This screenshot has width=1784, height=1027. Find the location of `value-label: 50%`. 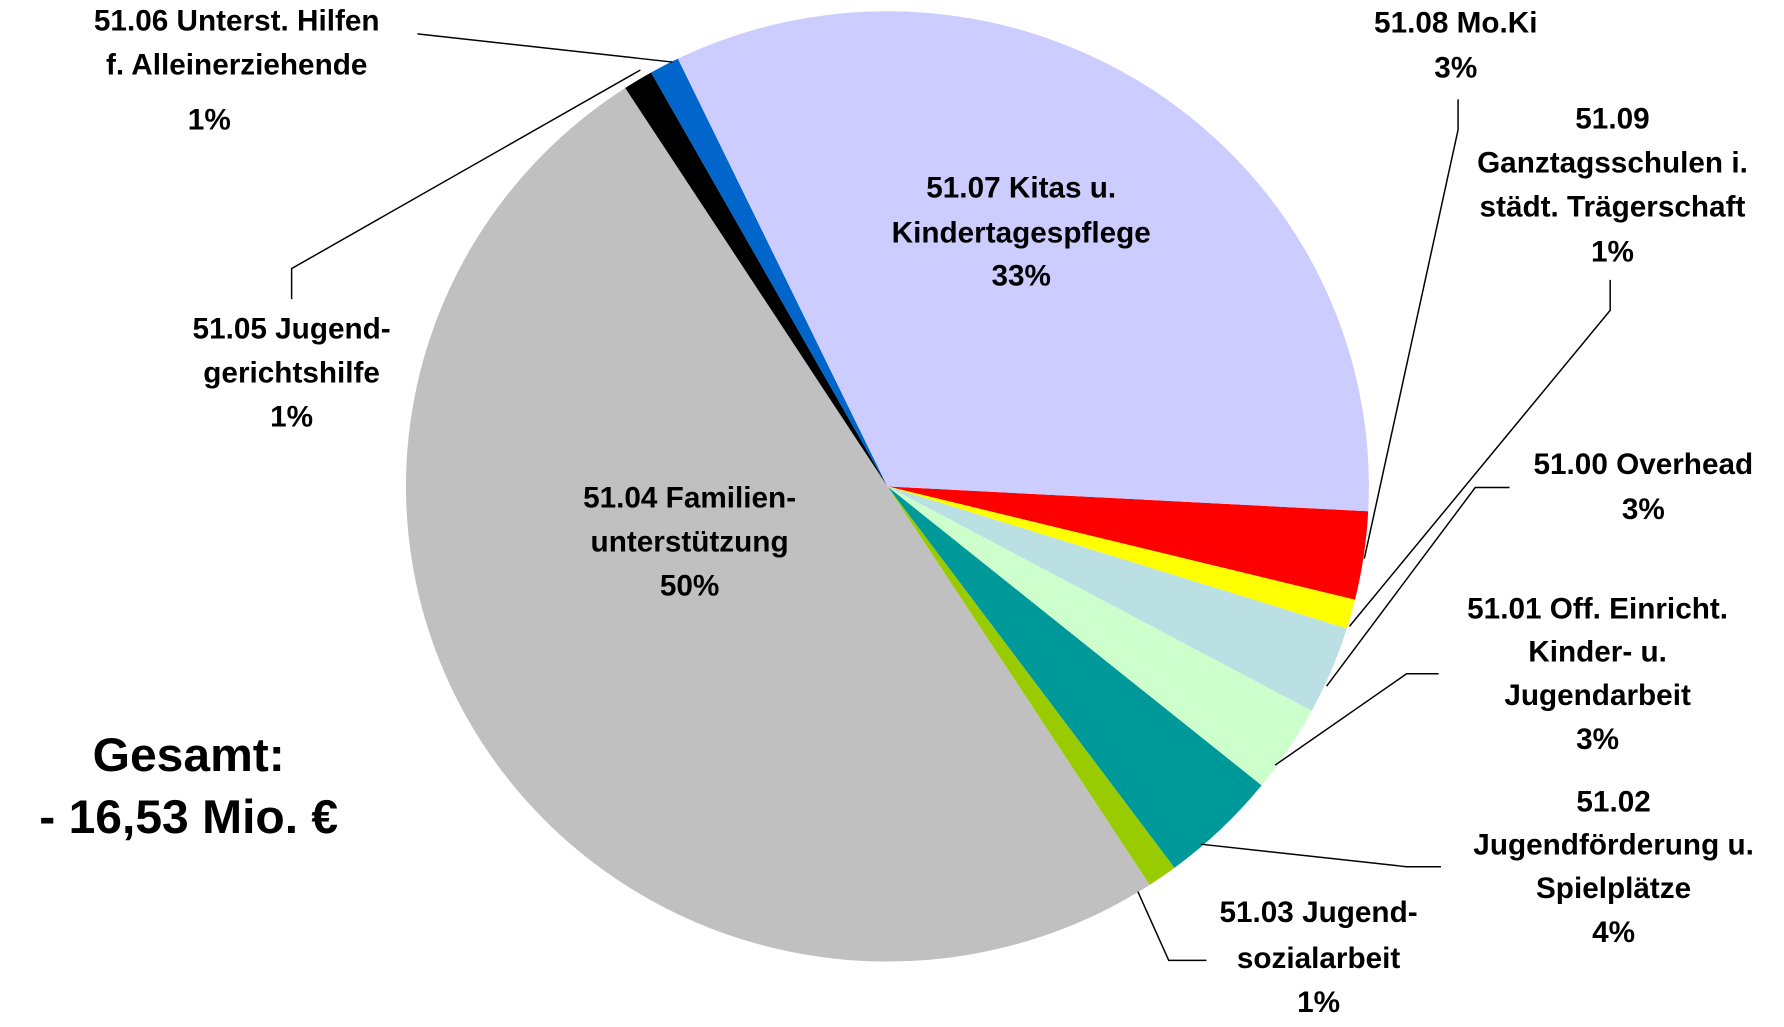

value-label: 50% is located at coordinates (689, 586).